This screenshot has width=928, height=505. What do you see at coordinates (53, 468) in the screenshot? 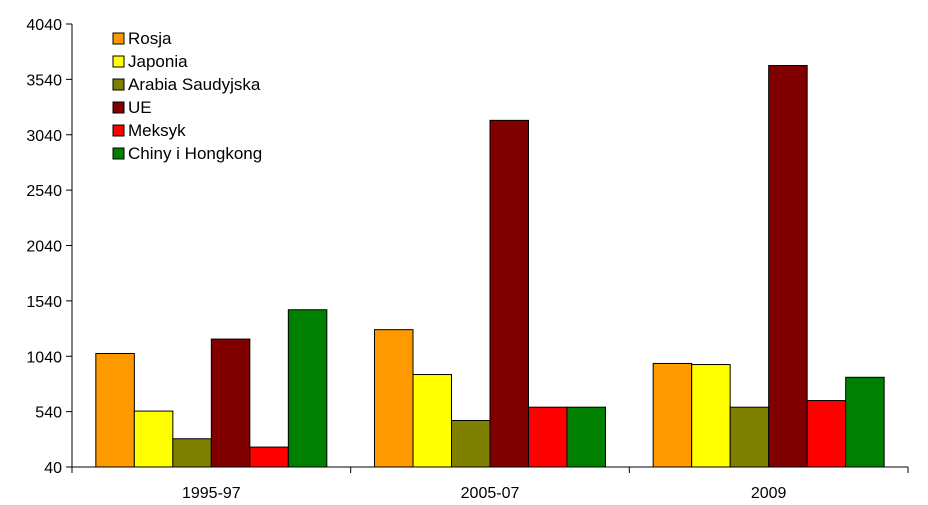
I see `y-tick-label: 40` at bounding box center [53, 468].